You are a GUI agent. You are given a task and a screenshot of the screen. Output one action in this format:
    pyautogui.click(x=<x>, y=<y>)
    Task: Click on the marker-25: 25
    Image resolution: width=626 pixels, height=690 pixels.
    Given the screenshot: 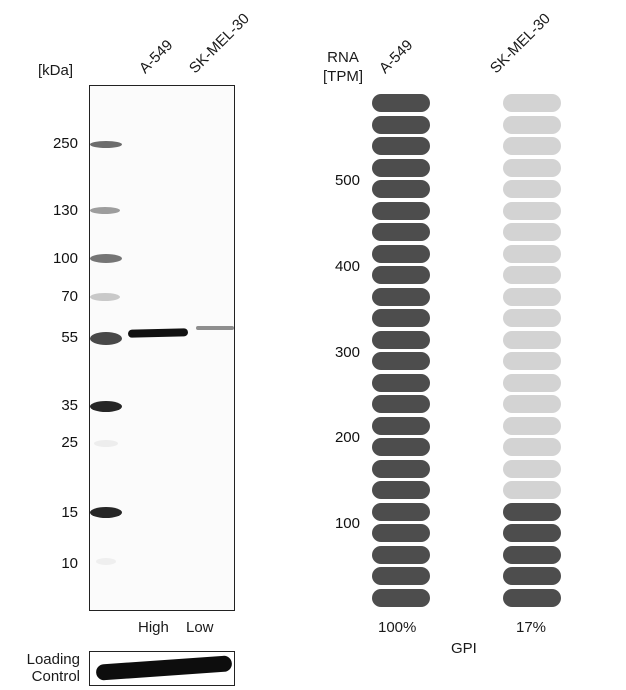 What is the action you would take?
    pyautogui.click(x=69, y=442)
    